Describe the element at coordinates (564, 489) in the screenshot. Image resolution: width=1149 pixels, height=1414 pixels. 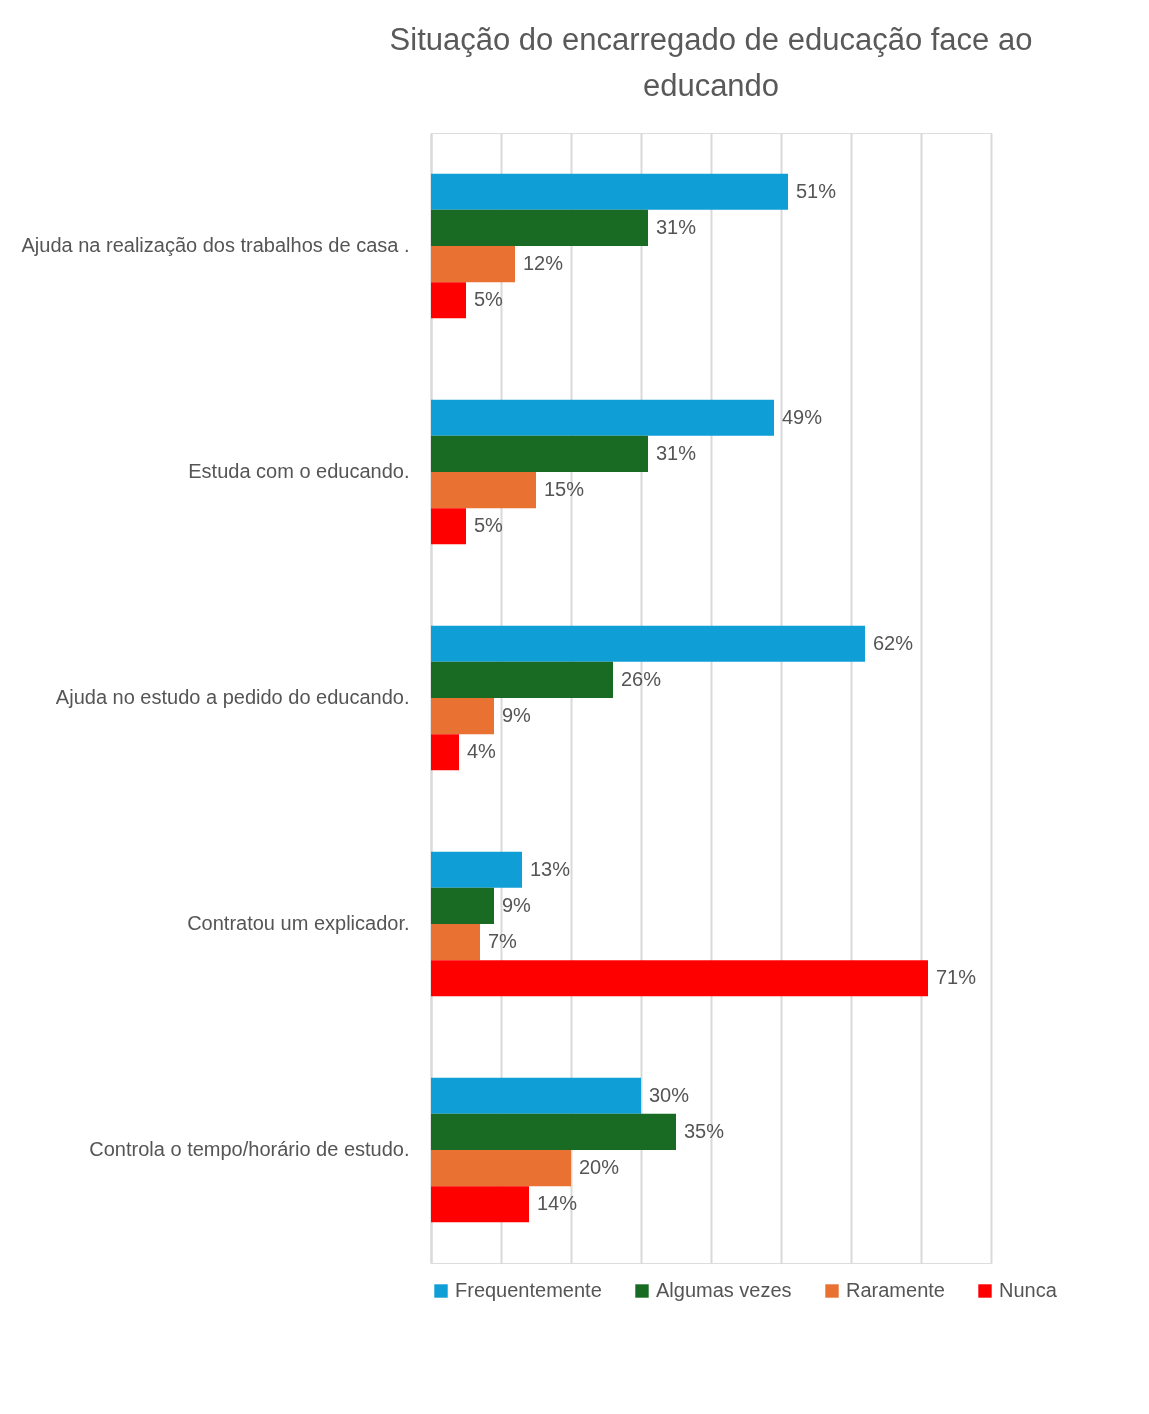
I see `data-label: 15%` at that location.